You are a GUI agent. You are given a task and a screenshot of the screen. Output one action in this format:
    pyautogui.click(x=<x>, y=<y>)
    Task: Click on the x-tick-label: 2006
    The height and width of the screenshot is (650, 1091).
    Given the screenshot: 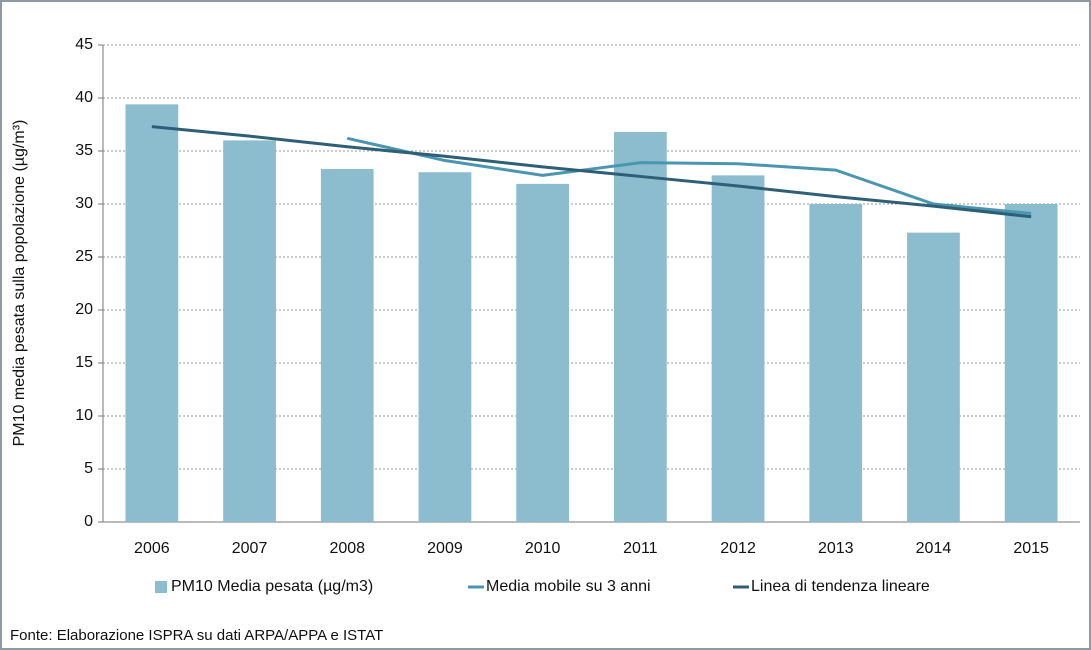 What is the action you would take?
    pyautogui.click(x=152, y=548)
    